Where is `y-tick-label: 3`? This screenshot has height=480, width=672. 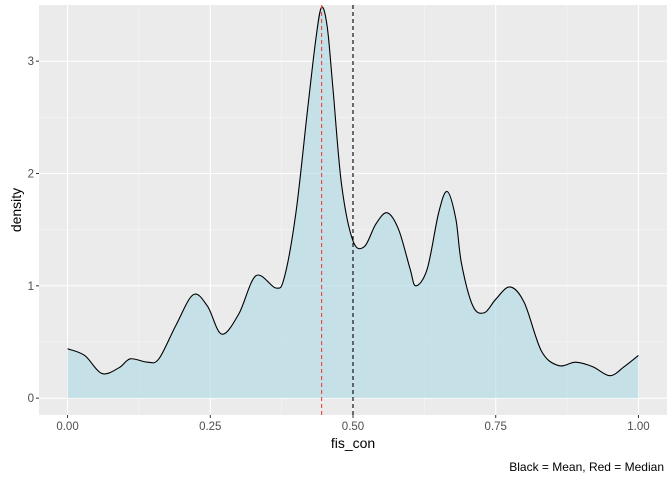 y-tick-label: 3 is located at coordinates (31, 62).